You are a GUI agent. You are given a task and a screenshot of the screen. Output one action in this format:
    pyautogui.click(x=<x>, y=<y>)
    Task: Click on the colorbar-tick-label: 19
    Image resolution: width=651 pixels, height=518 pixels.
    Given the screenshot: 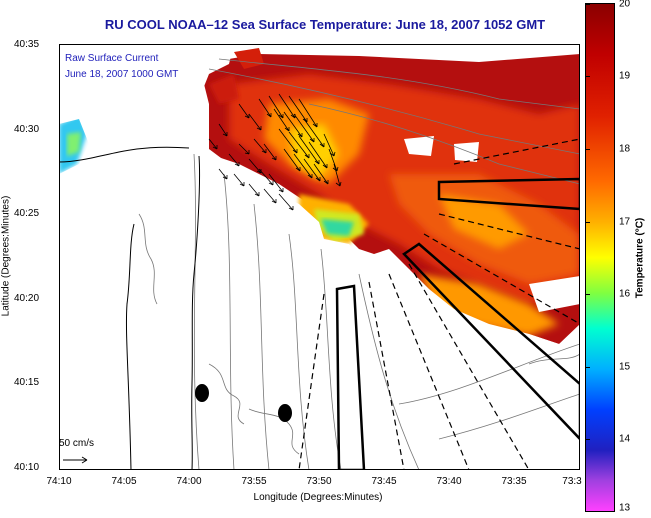 What is the action you would take?
    pyautogui.click(x=625, y=76)
    